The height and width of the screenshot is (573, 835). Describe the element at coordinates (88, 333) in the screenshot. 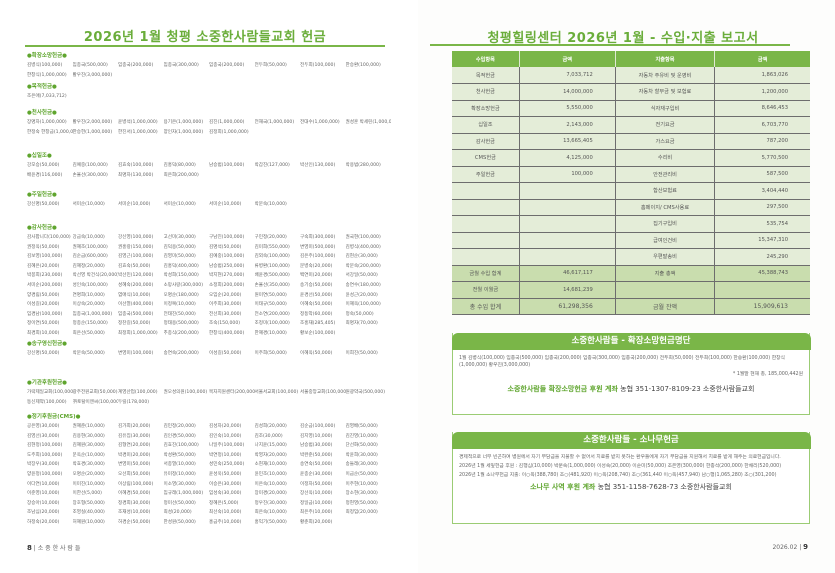

I see `donor-entry: 최은선(50,000)` at that location.